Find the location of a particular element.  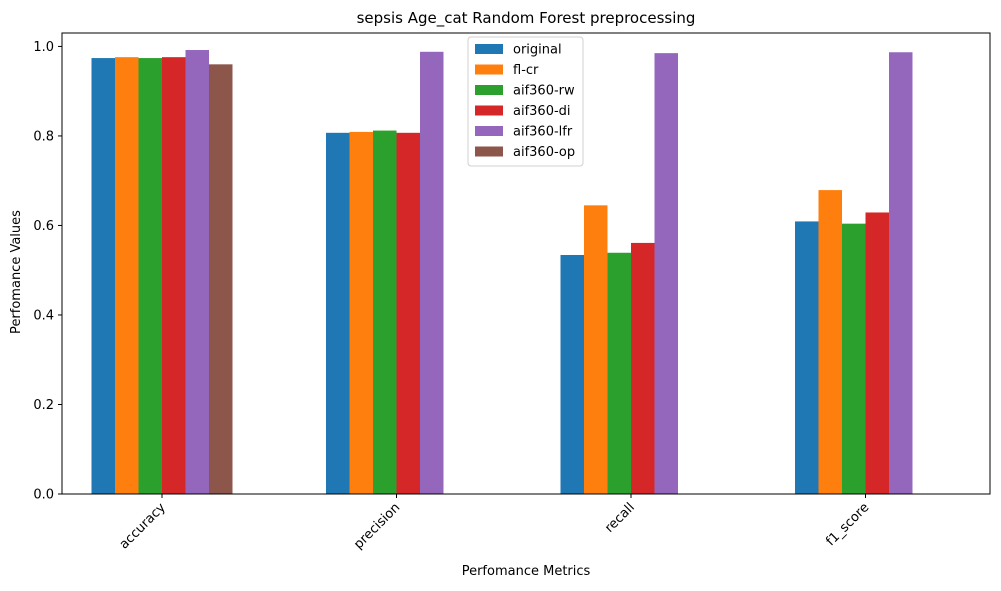

bar-original-f1_score is located at coordinates (807, 357).